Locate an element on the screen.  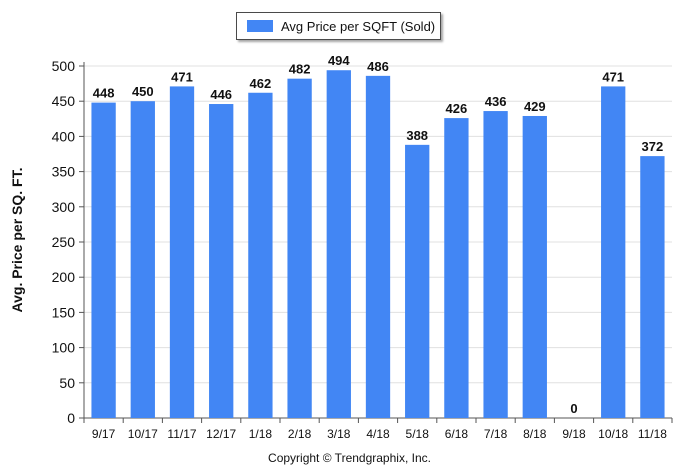
data-label: 448 is located at coordinates (104, 93).